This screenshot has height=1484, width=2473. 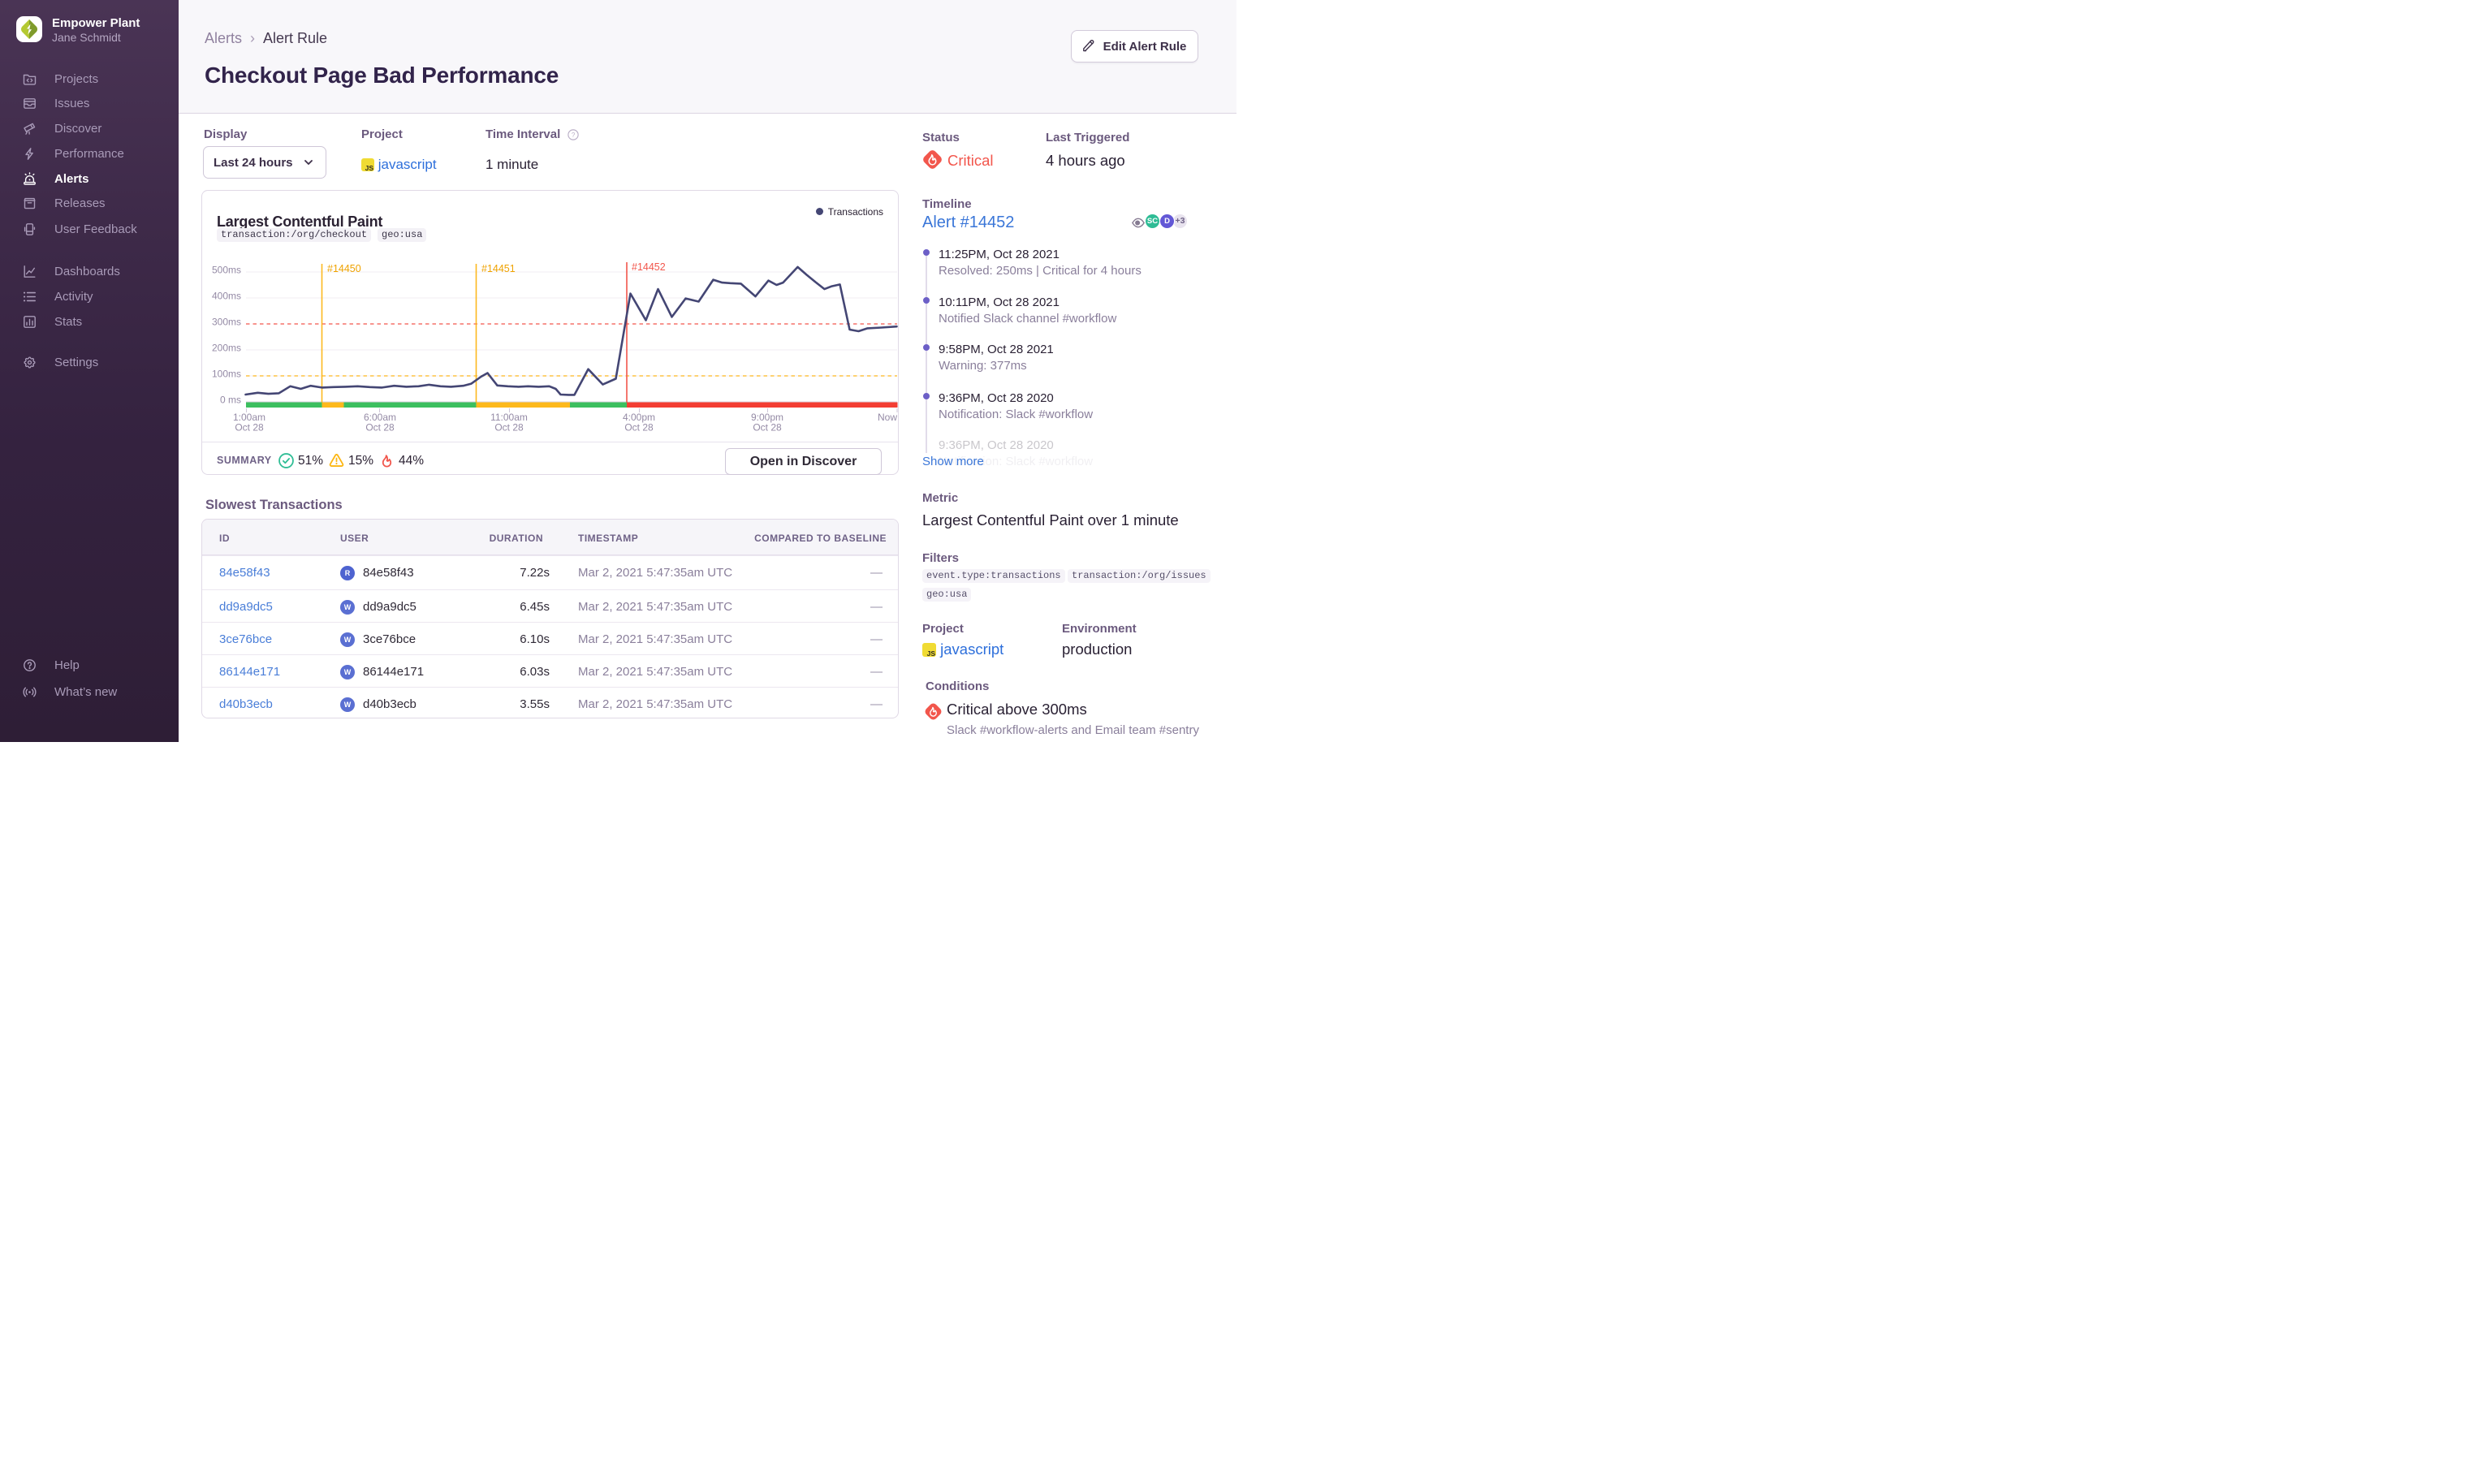 What do you see at coordinates (380, 417) in the screenshot?
I see `svg-text: 6:00am` at bounding box center [380, 417].